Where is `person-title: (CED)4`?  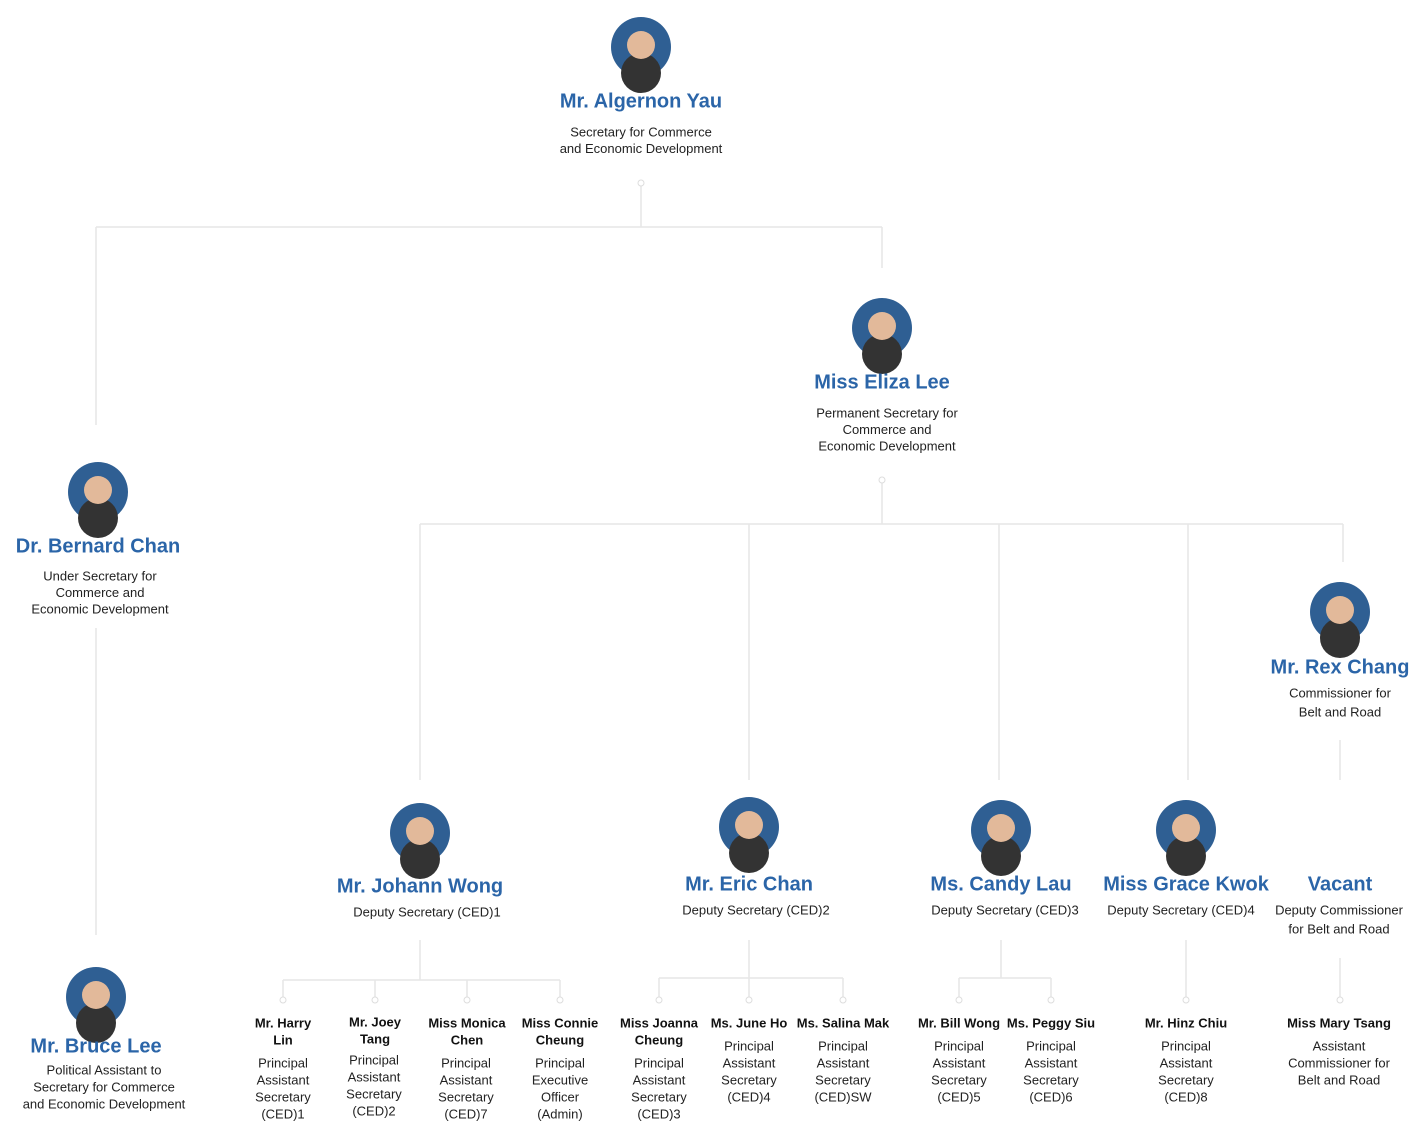
person-title: (CED)4 is located at coordinates (748, 1096).